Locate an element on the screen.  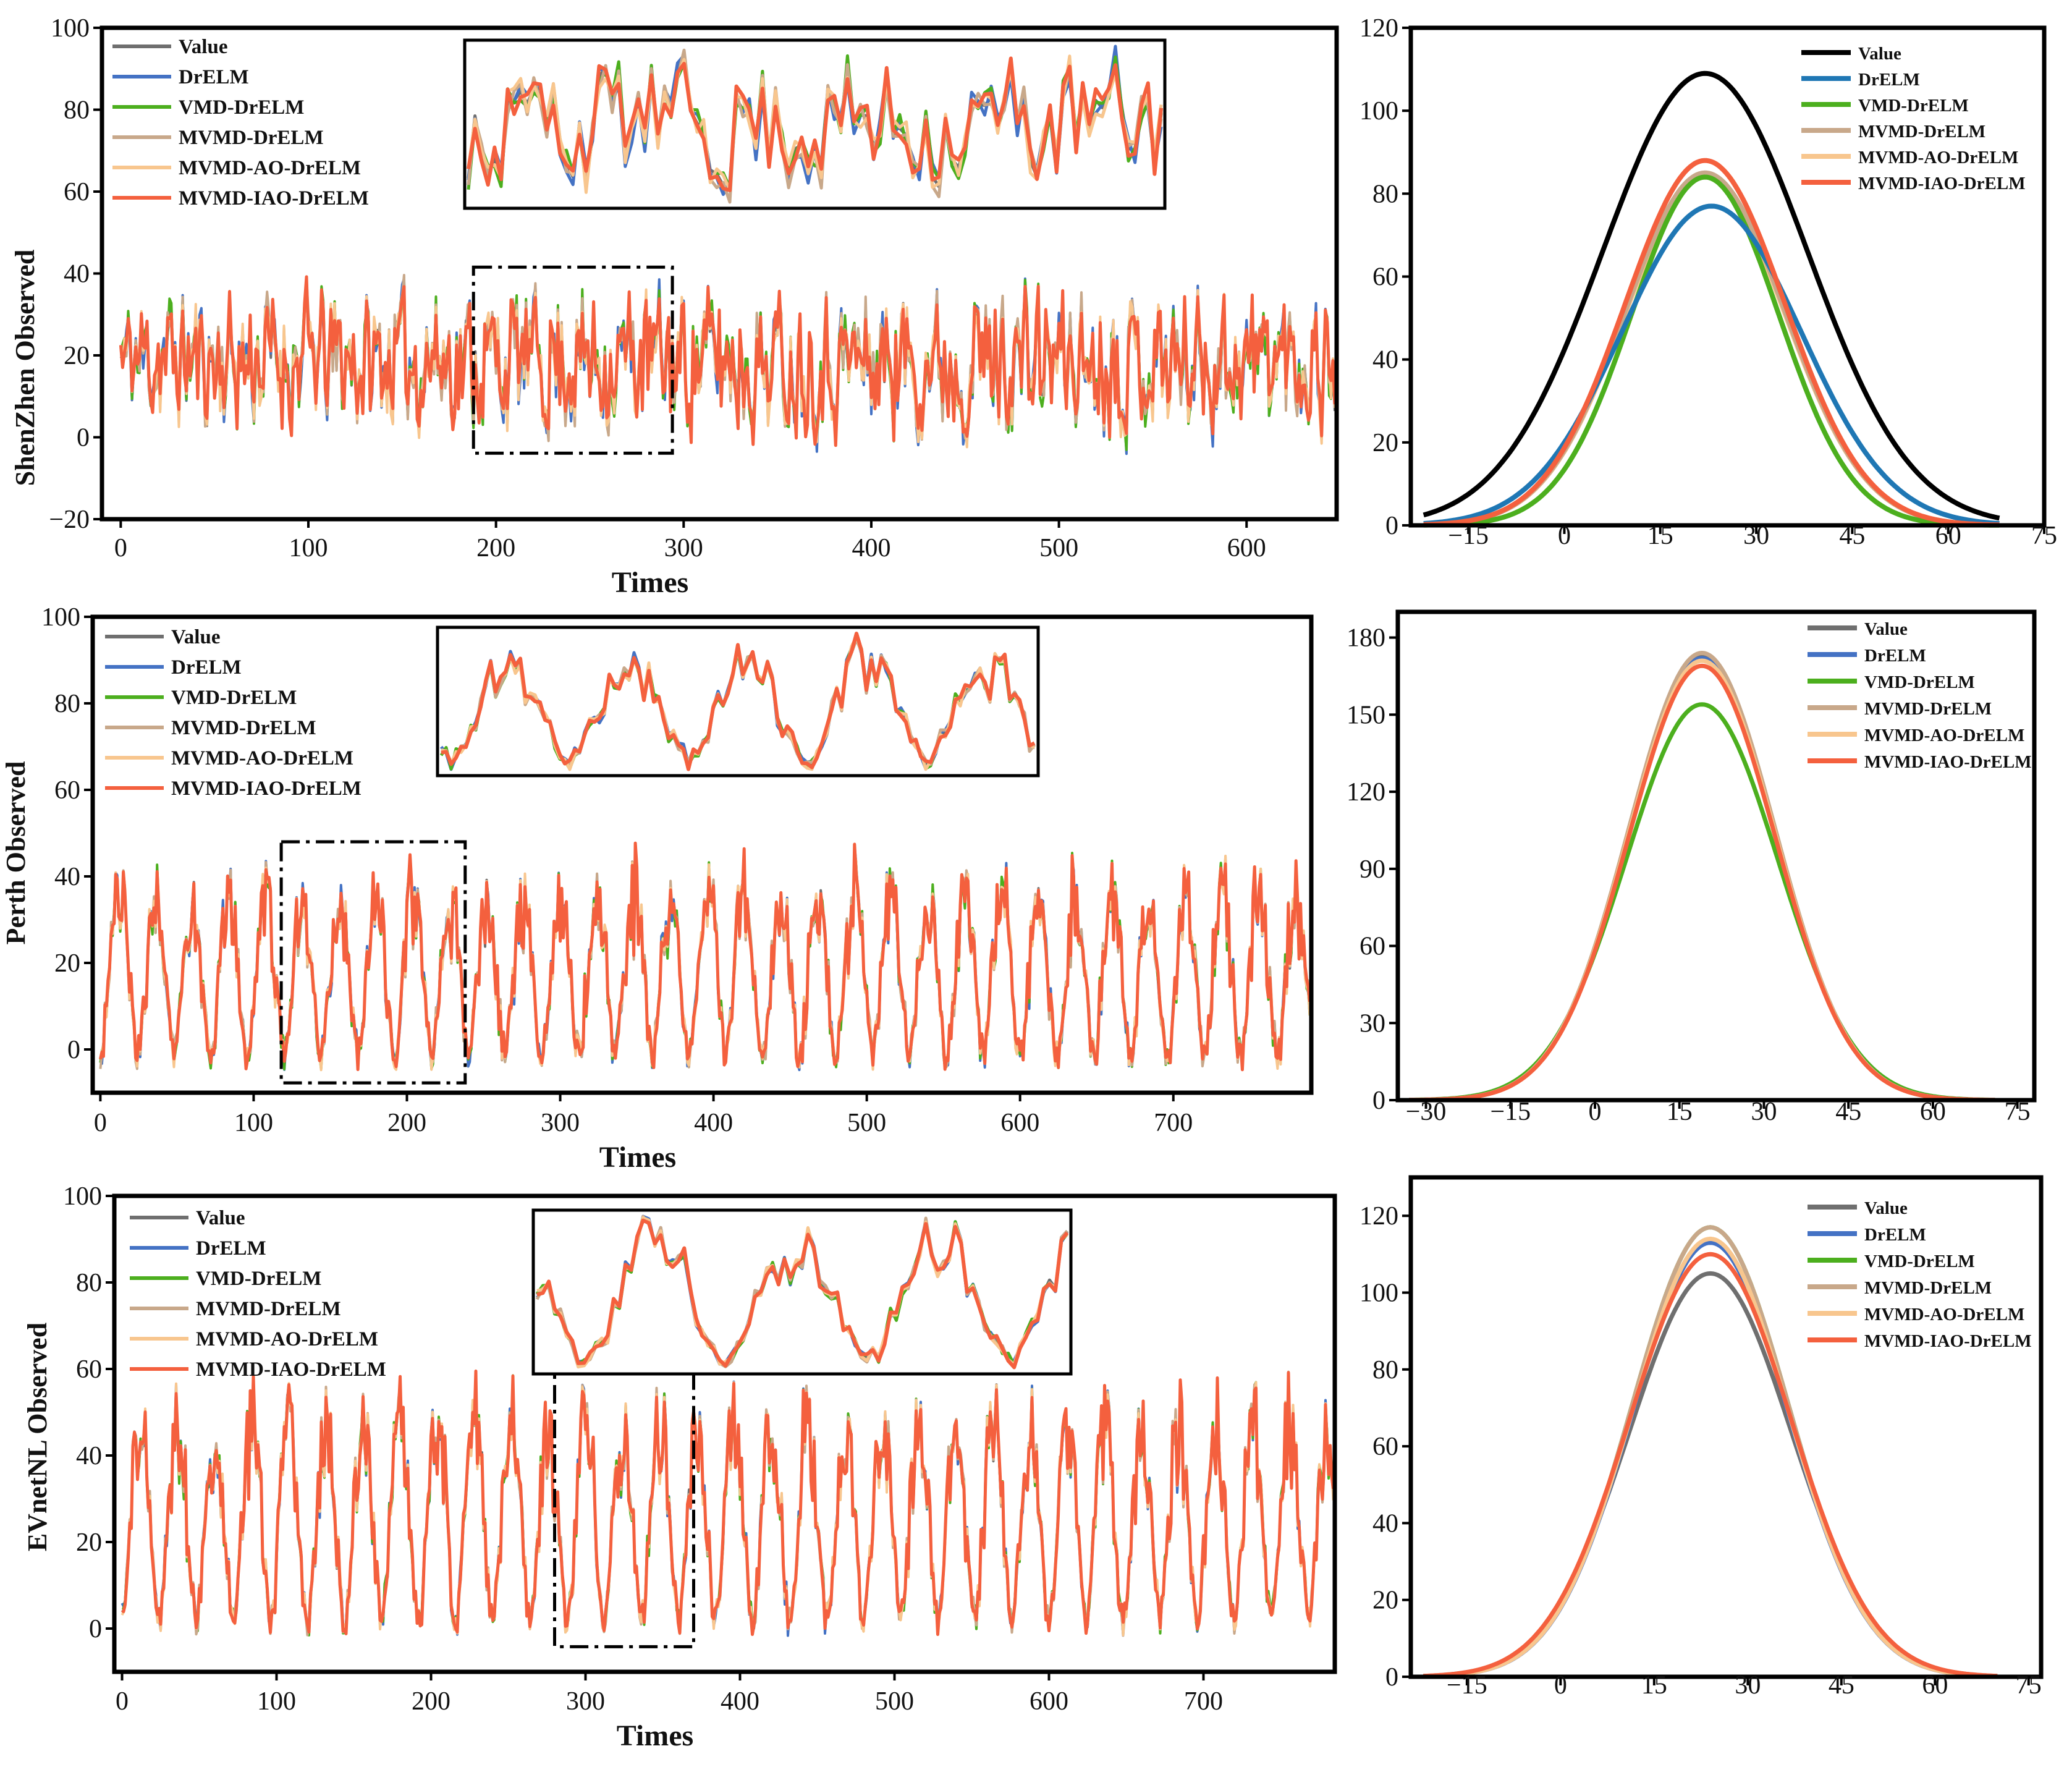
kde-evnetnl-legend-label: MVMD-IAO-DrELM is located at coordinates (1948, 1341).